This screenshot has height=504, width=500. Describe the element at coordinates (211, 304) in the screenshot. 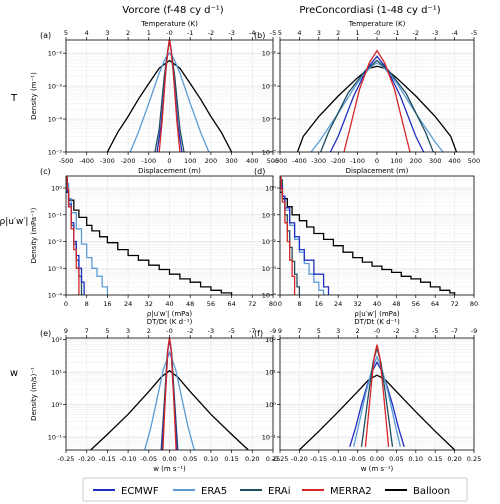

I see `x-tick-label: 56` at that location.